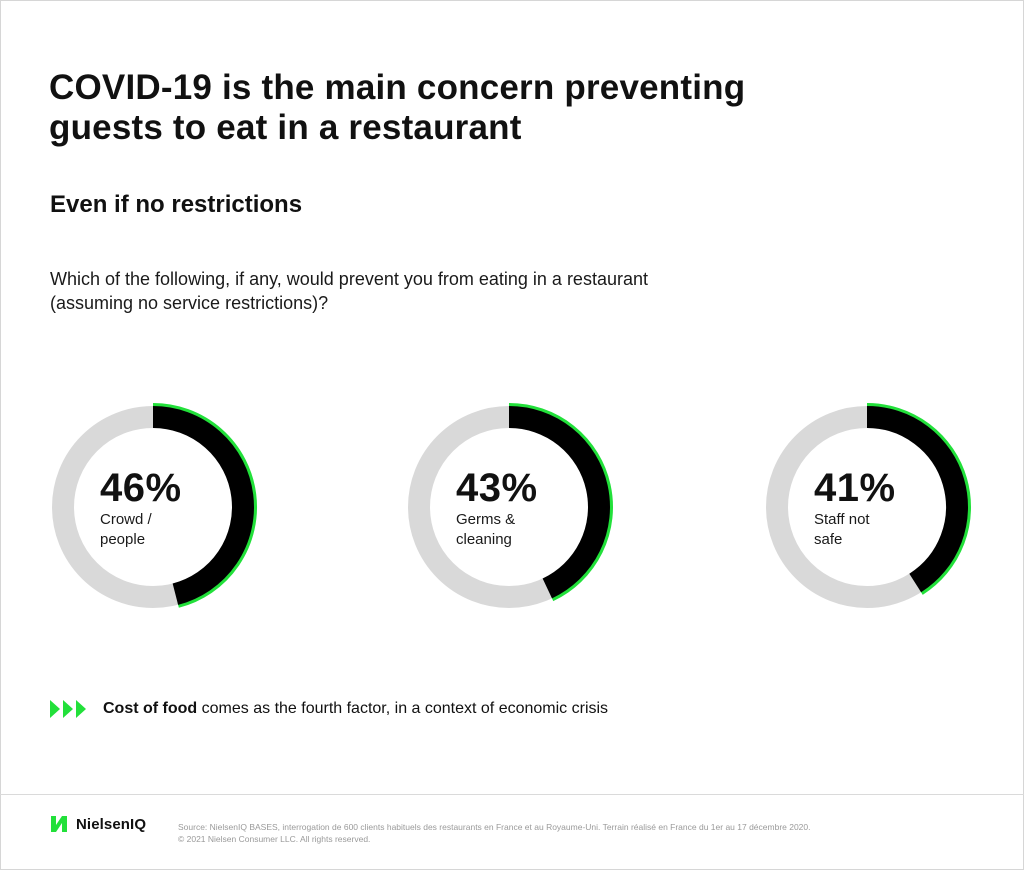 The image size is (1024, 870). What do you see at coordinates (855, 488) in the screenshot?
I see `donut-value-label-2: 41%` at bounding box center [855, 488].